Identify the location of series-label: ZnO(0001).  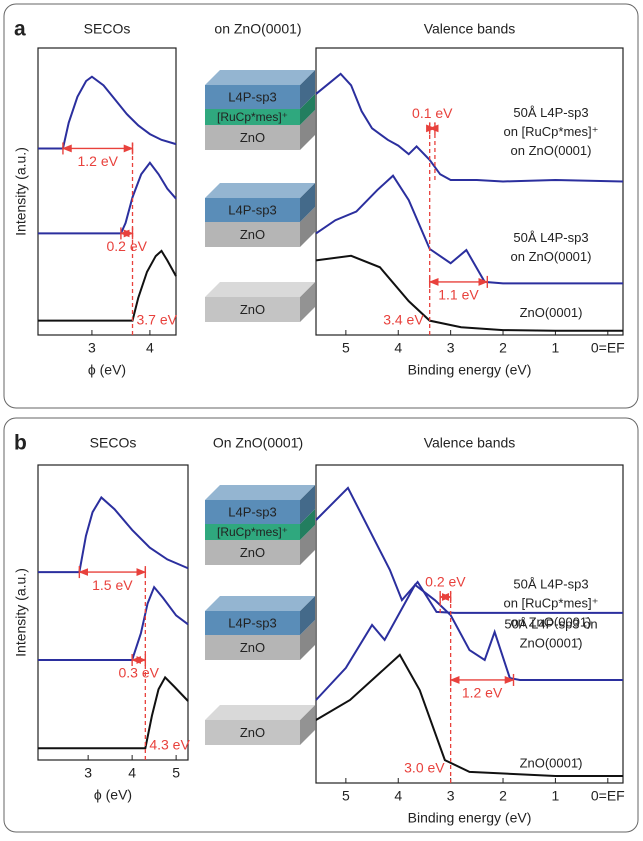
(551, 312).